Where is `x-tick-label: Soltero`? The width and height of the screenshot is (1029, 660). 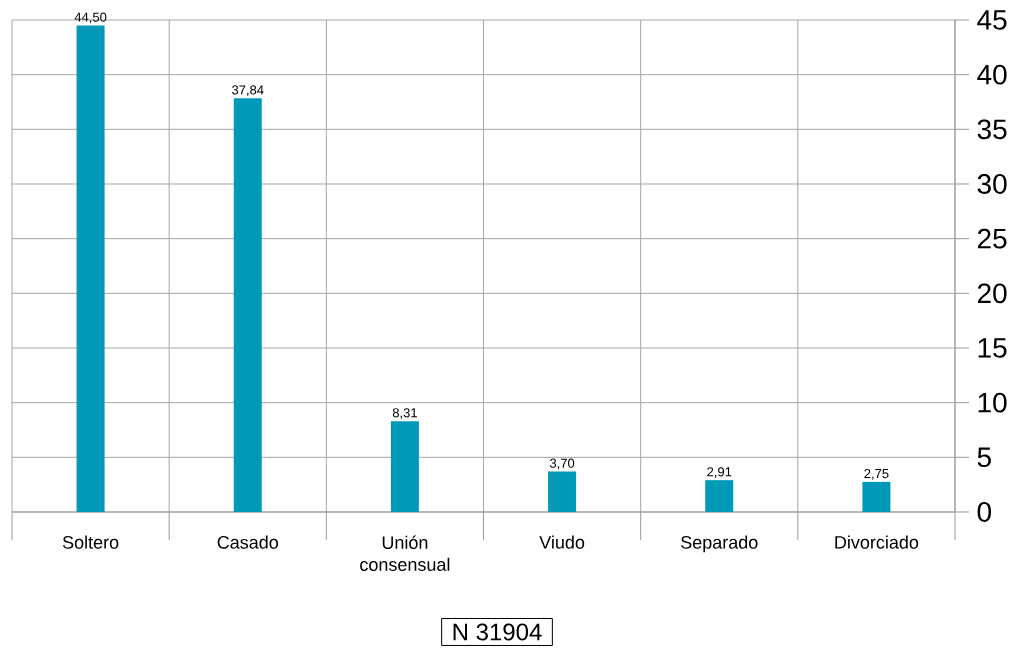
x-tick-label: Soltero is located at coordinates (90, 542).